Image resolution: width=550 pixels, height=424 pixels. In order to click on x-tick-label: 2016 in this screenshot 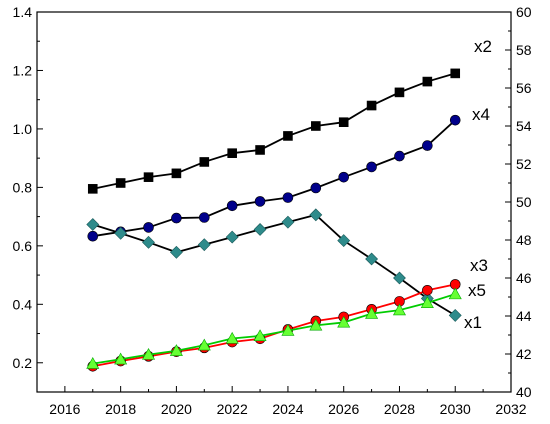, I will do `click(64, 409)`.